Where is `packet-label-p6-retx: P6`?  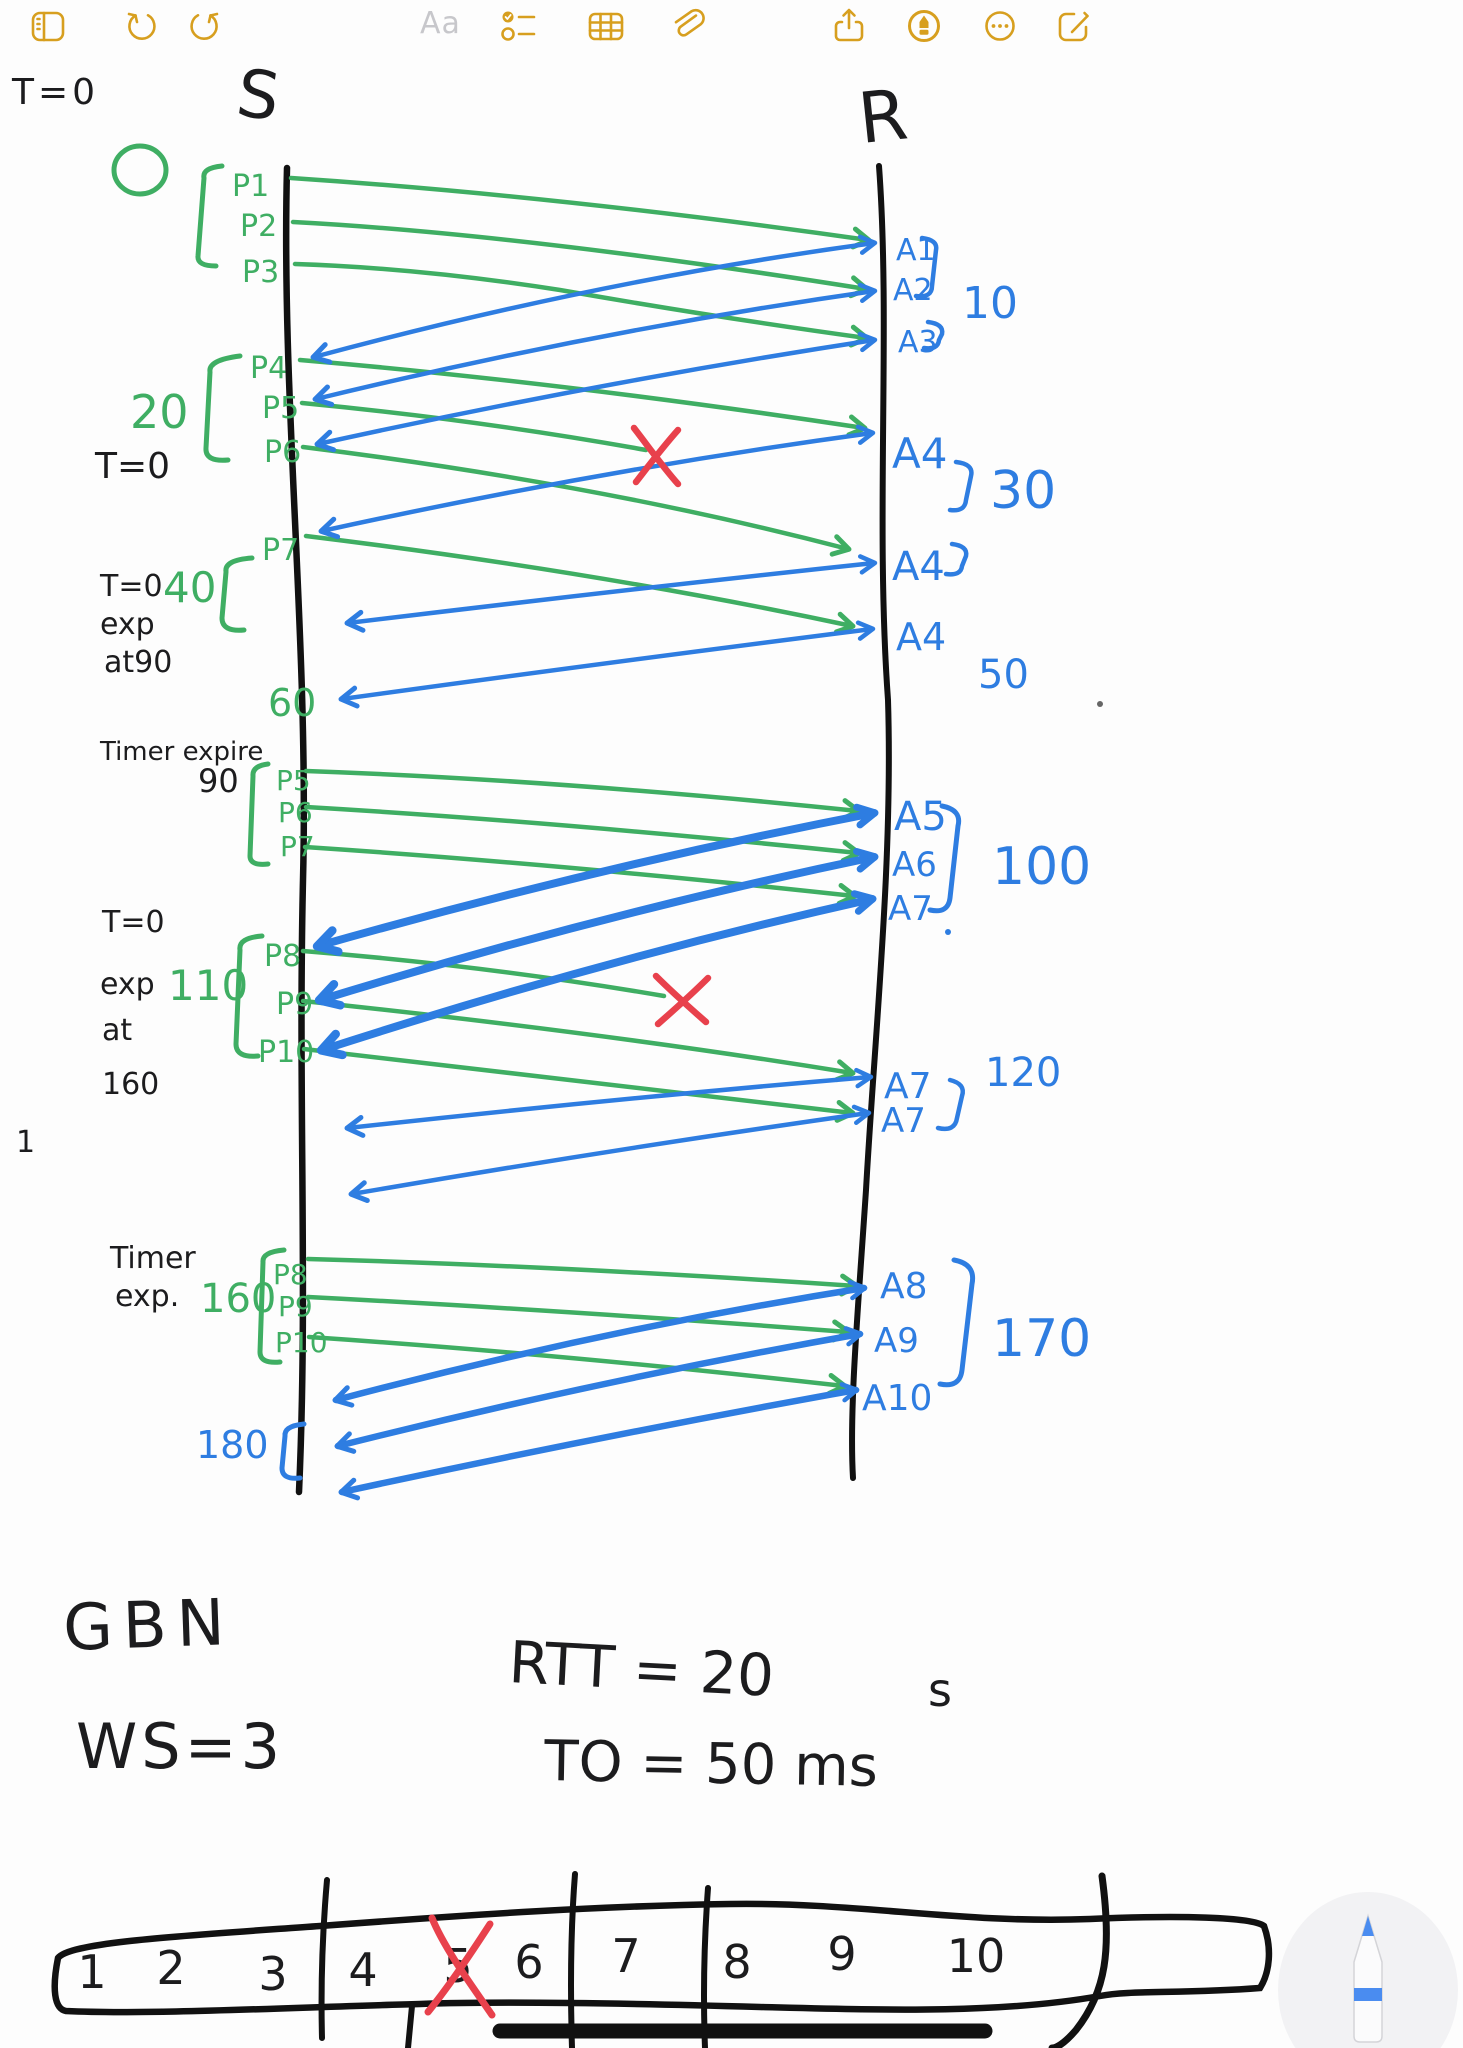
packet-label-p6-retx: P6 is located at coordinates (295, 812).